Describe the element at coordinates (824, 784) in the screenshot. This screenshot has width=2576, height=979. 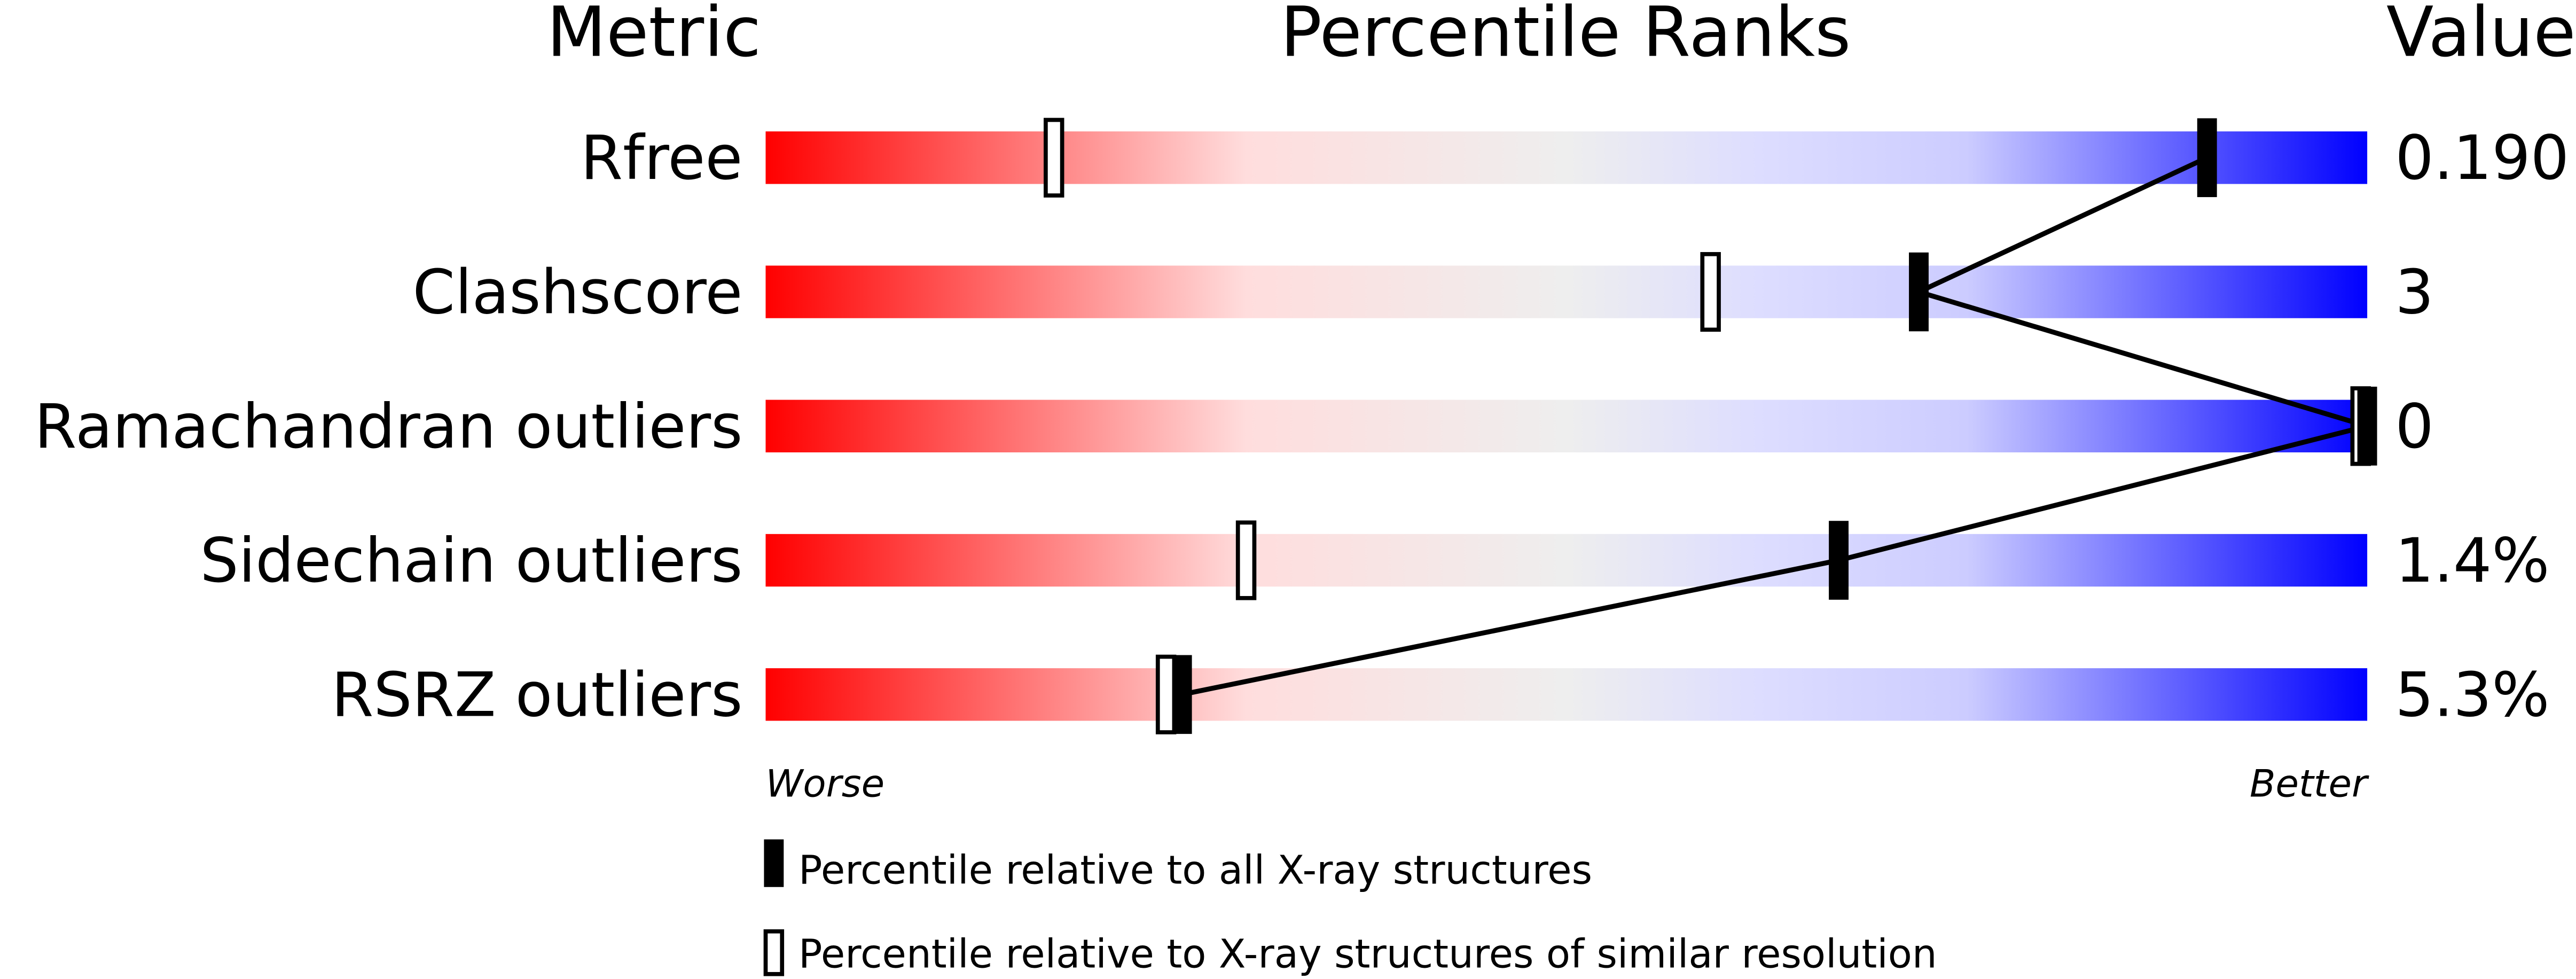
I see `axis-worse-label: Worse` at that location.